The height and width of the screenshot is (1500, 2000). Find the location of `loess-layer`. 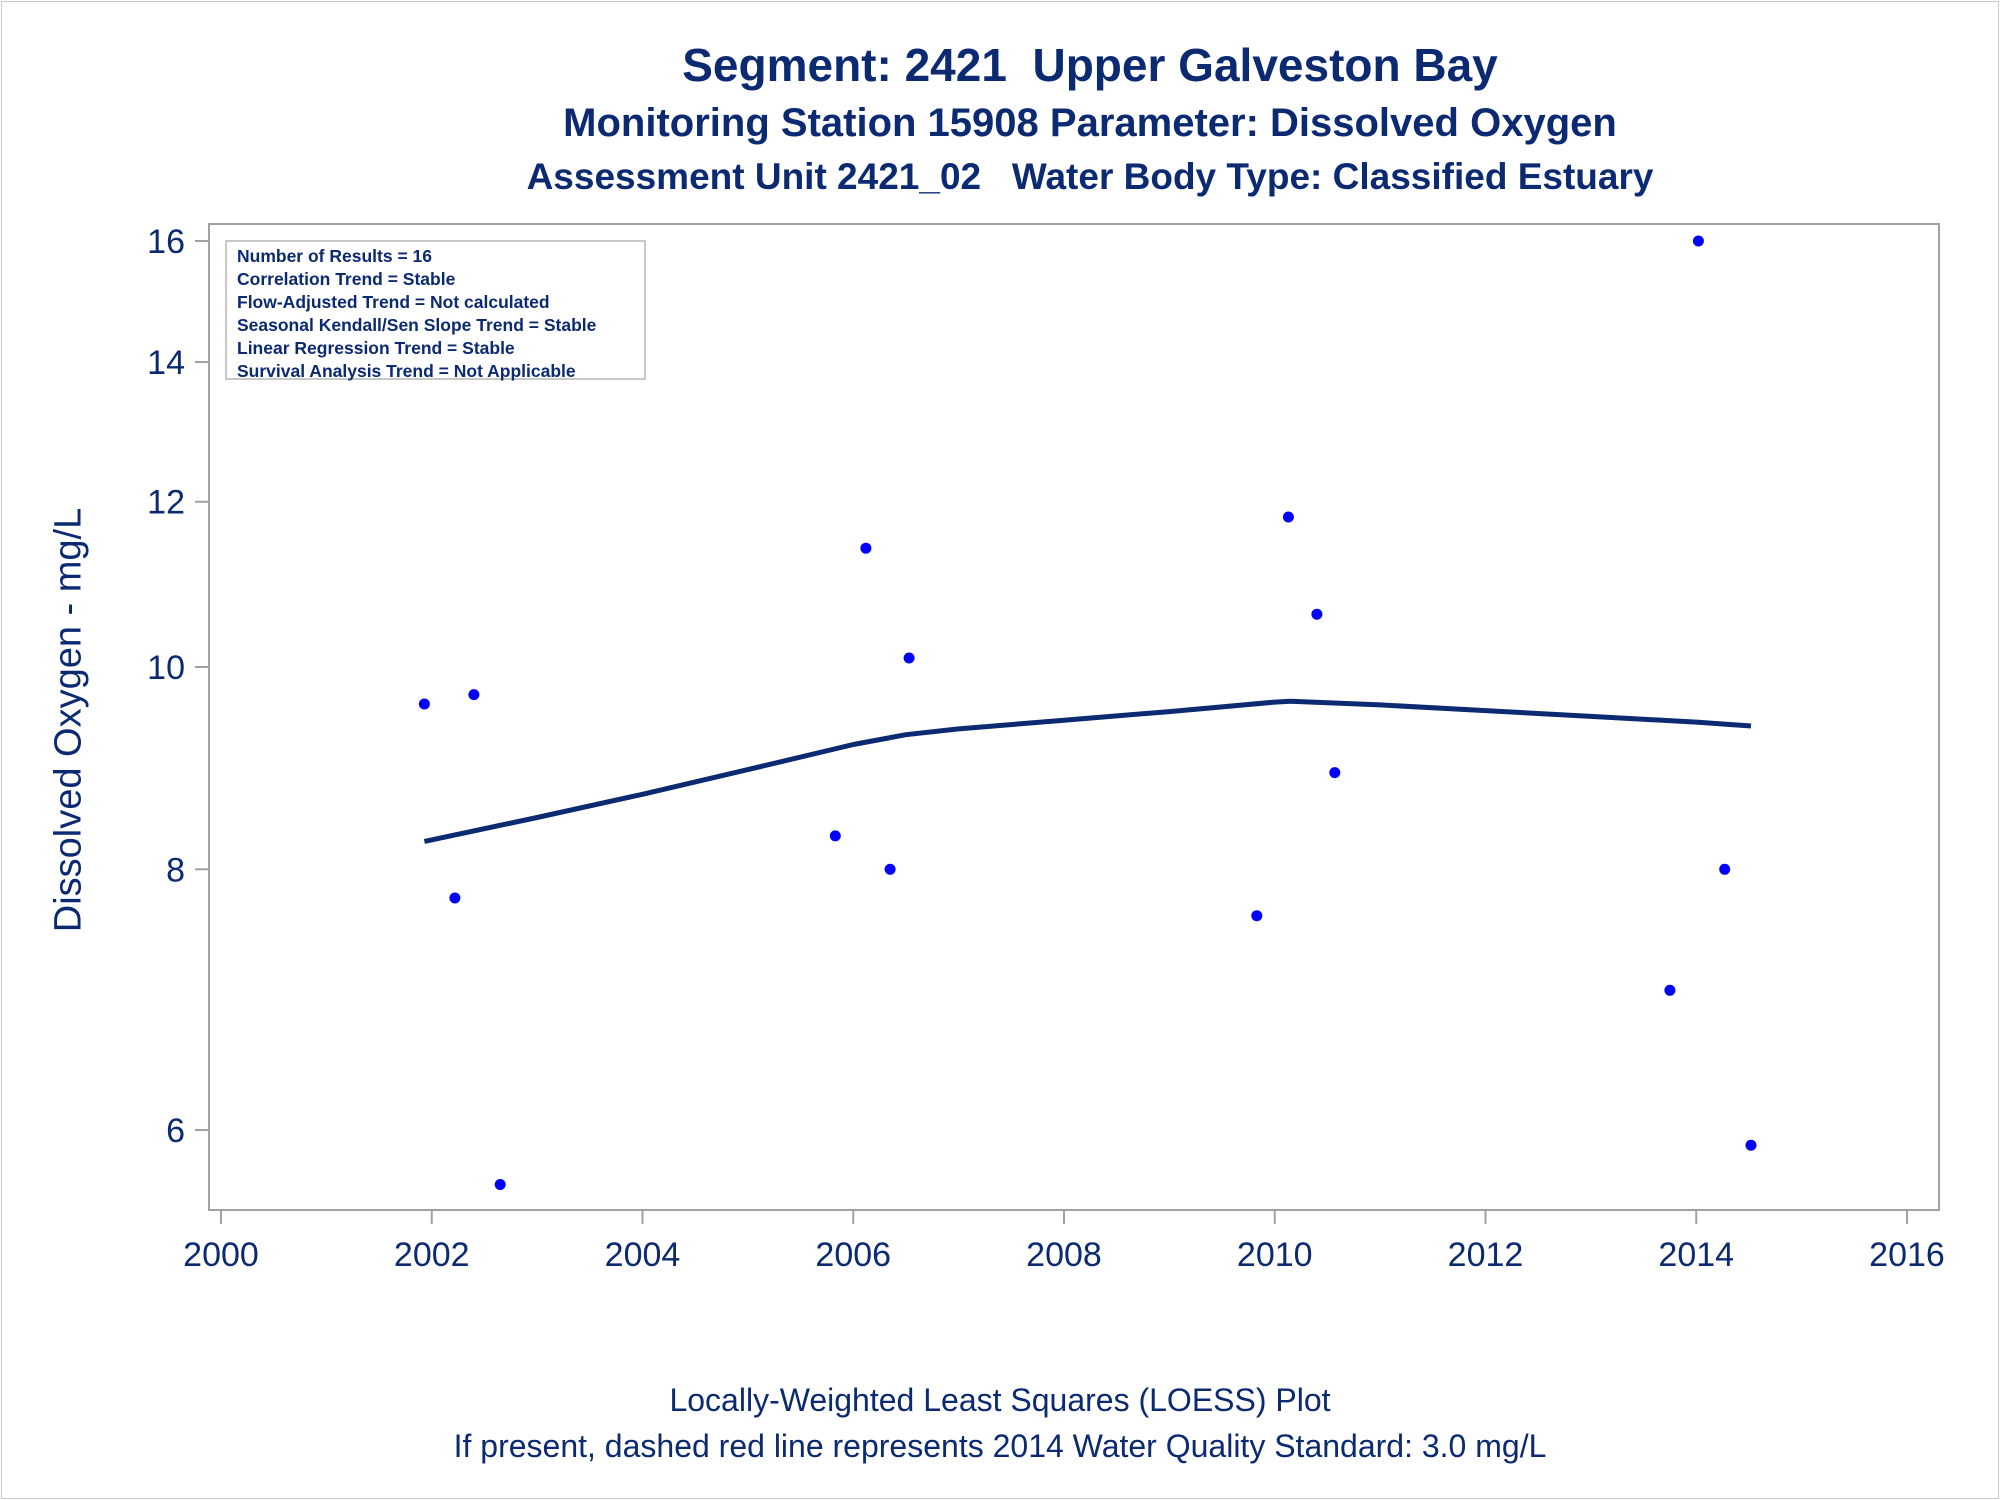

loess-layer is located at coordinates (1087, 771).